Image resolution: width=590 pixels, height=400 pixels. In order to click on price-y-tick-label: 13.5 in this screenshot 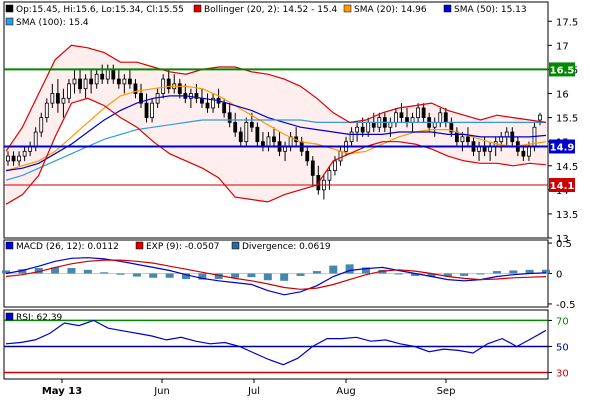, I will do `click(567, 215)`.